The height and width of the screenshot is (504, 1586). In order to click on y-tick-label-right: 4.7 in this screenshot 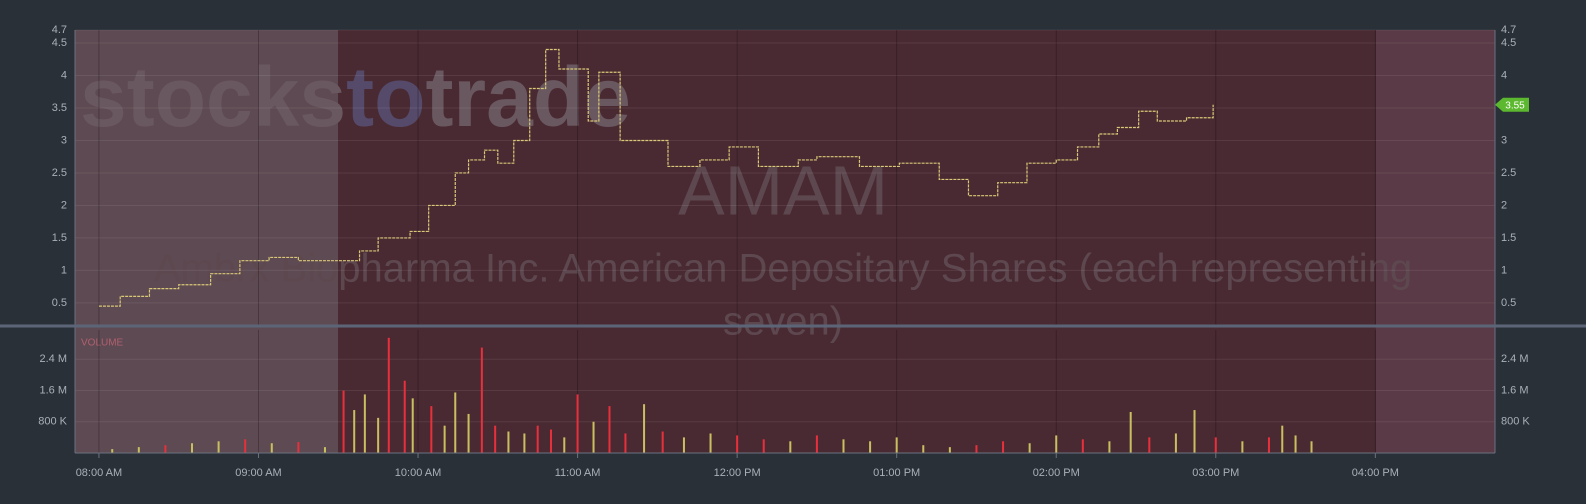, I will do `click(1508, 30)`.